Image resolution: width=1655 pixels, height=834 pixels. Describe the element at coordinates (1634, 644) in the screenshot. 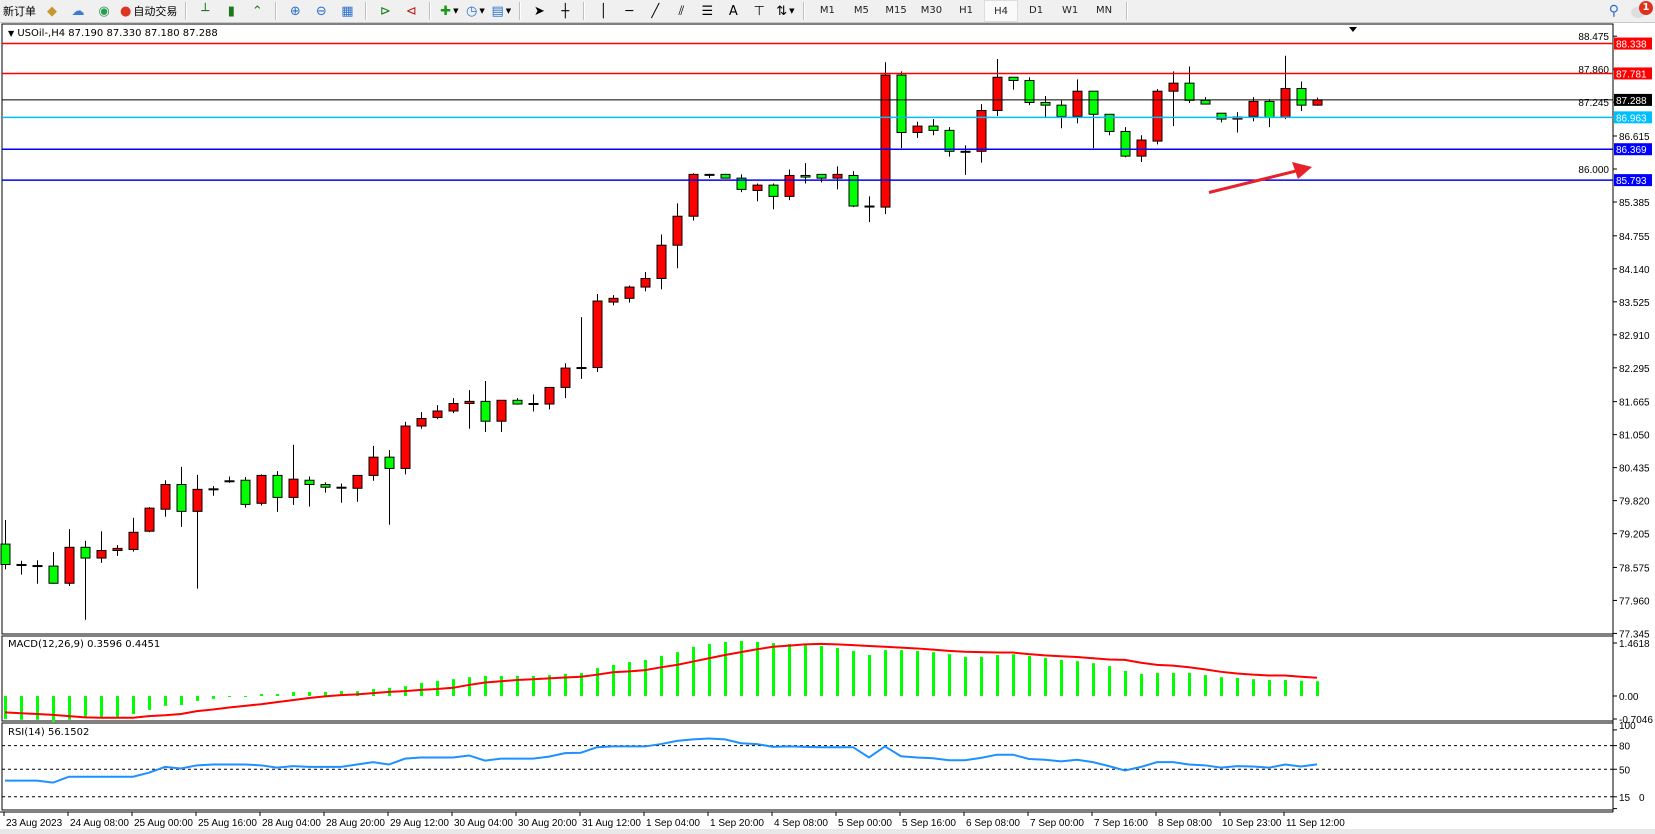

I see `macd-axis-label: 1.4618` at that location.